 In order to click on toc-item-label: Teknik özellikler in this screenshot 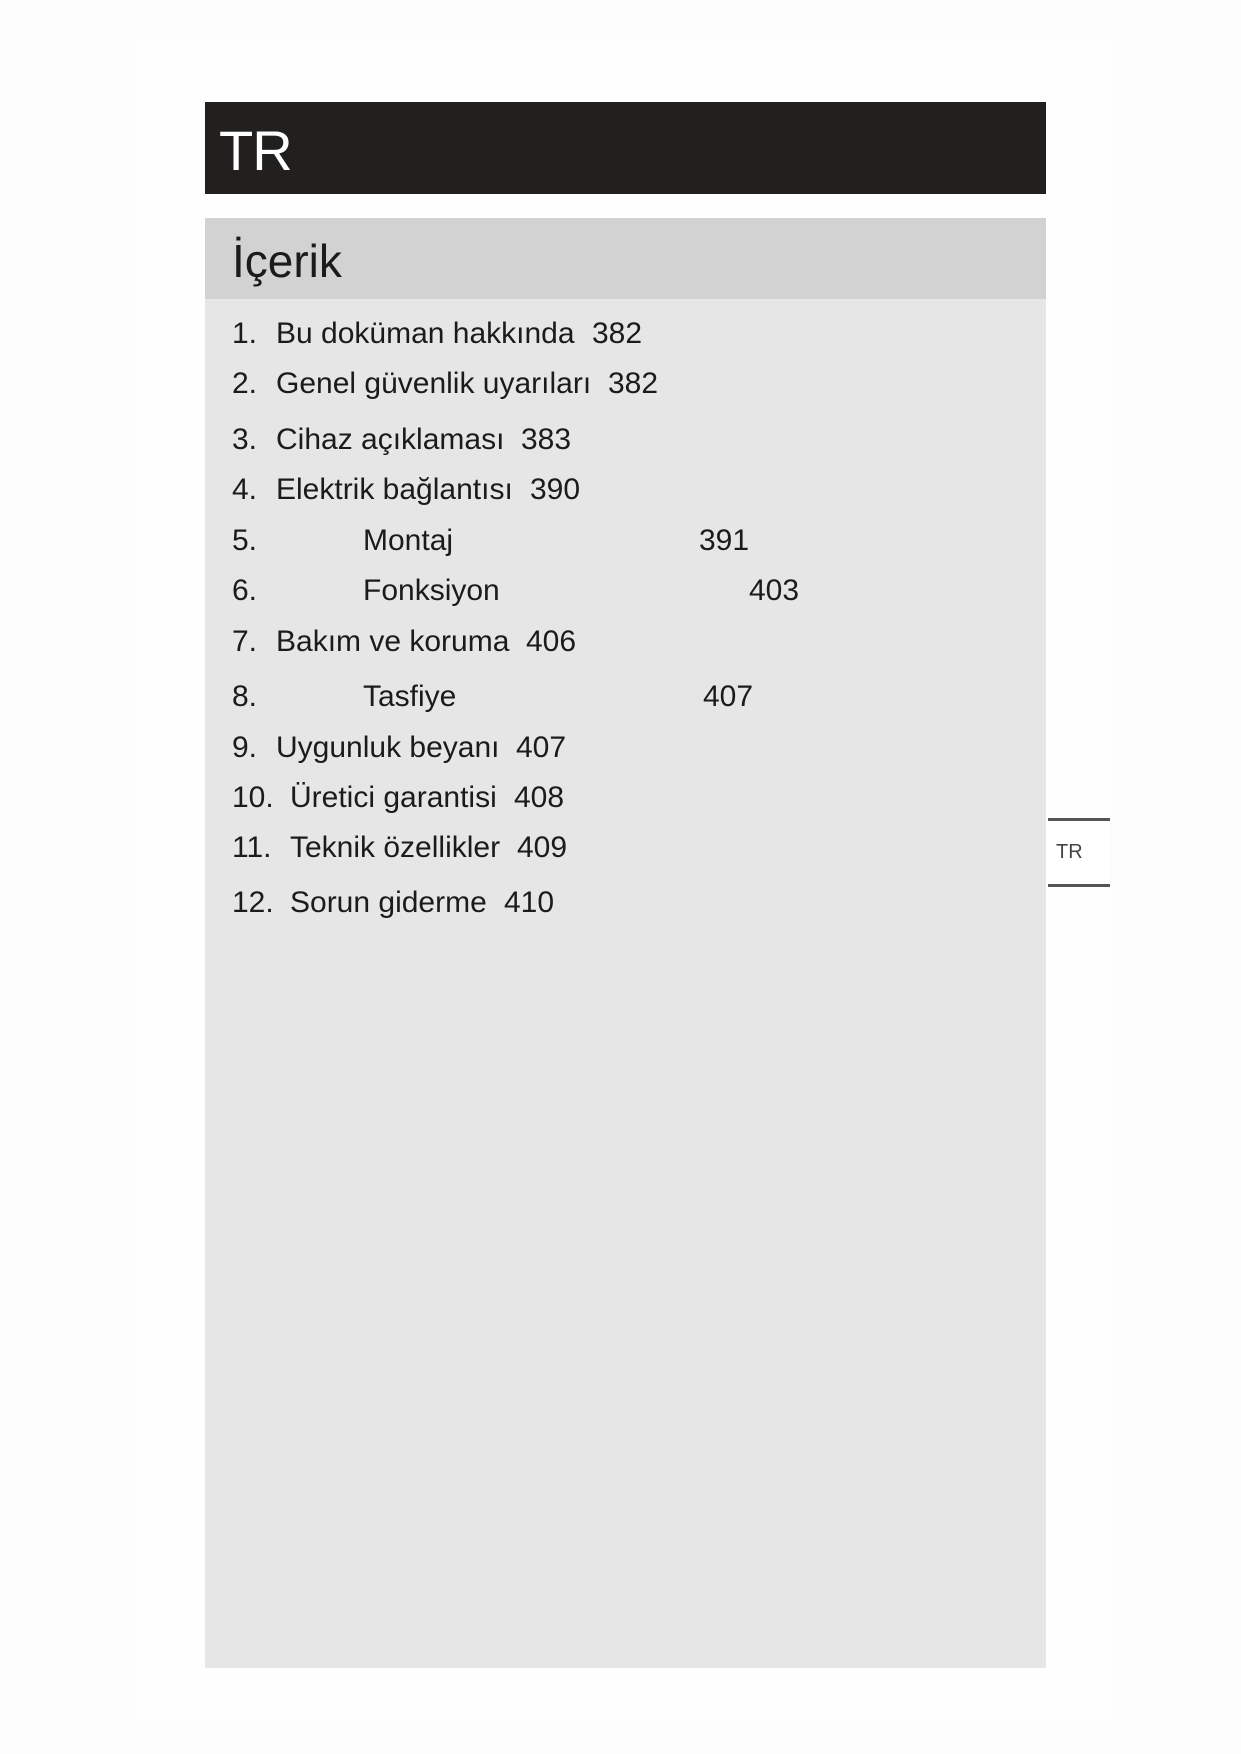, I will do `click(395, 847)`.